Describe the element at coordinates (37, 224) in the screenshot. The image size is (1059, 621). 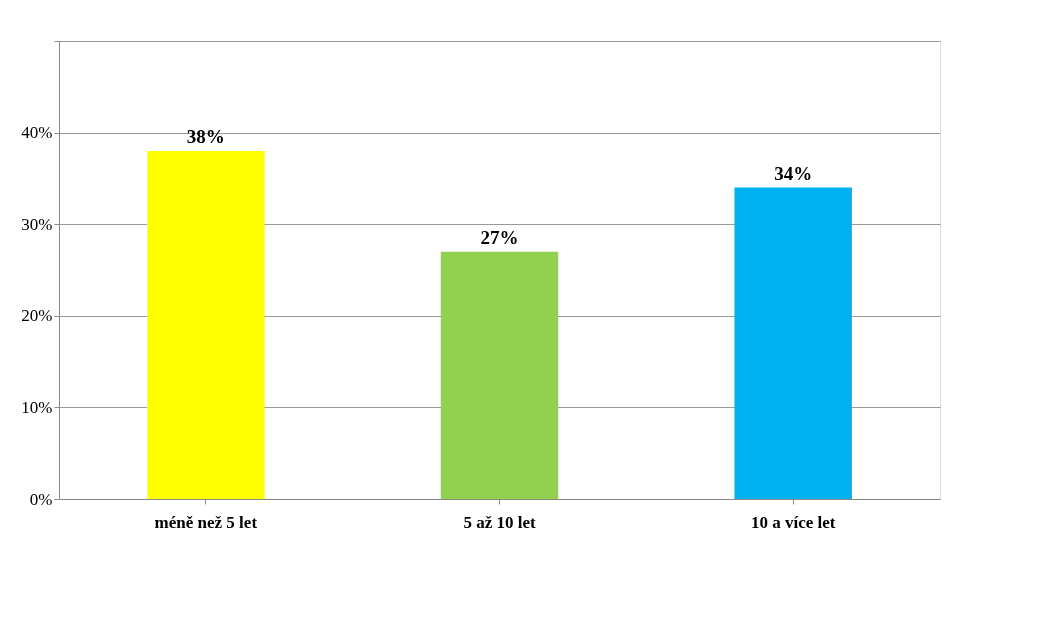
I see `y-tick-label: 30%` at that location.